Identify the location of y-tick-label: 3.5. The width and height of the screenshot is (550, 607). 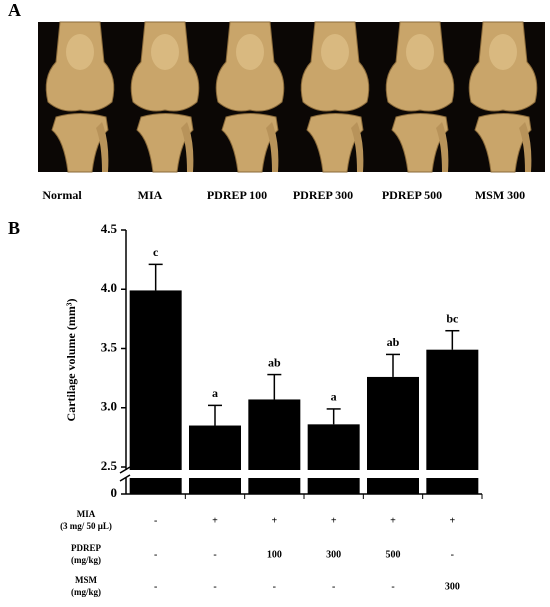
(109, 346).